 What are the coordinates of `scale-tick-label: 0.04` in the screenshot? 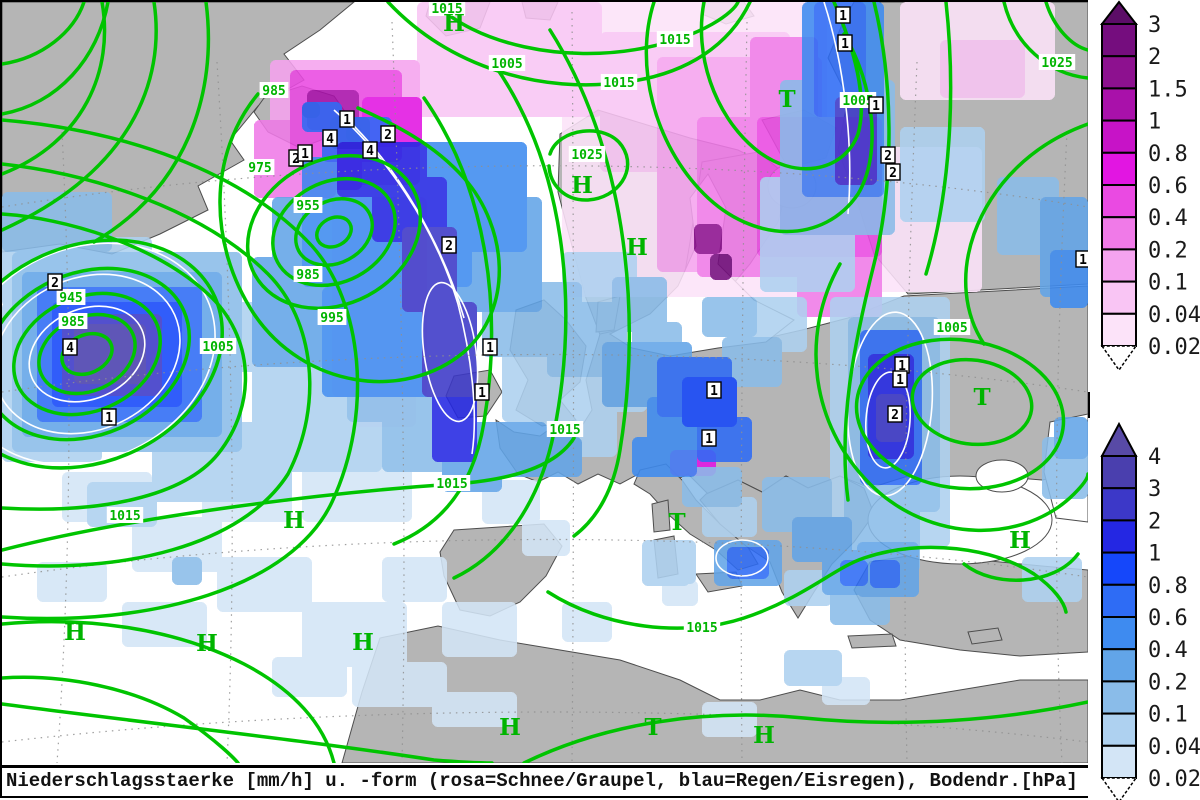 It's located at (1174, 315).